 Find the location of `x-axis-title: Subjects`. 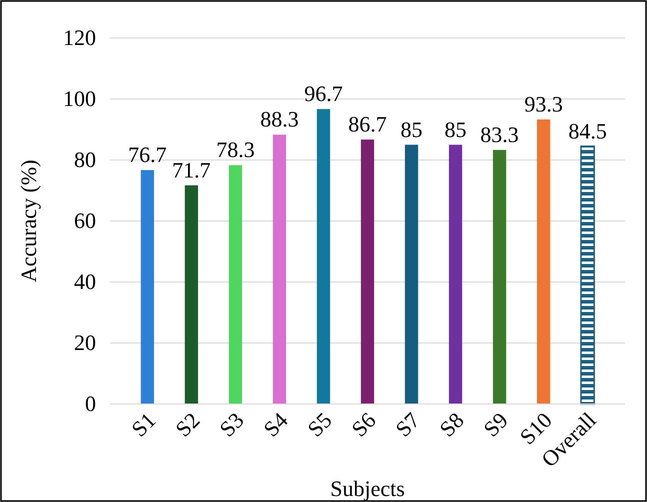

x-axis-title: Subjects is located at coordinates (367, 488).